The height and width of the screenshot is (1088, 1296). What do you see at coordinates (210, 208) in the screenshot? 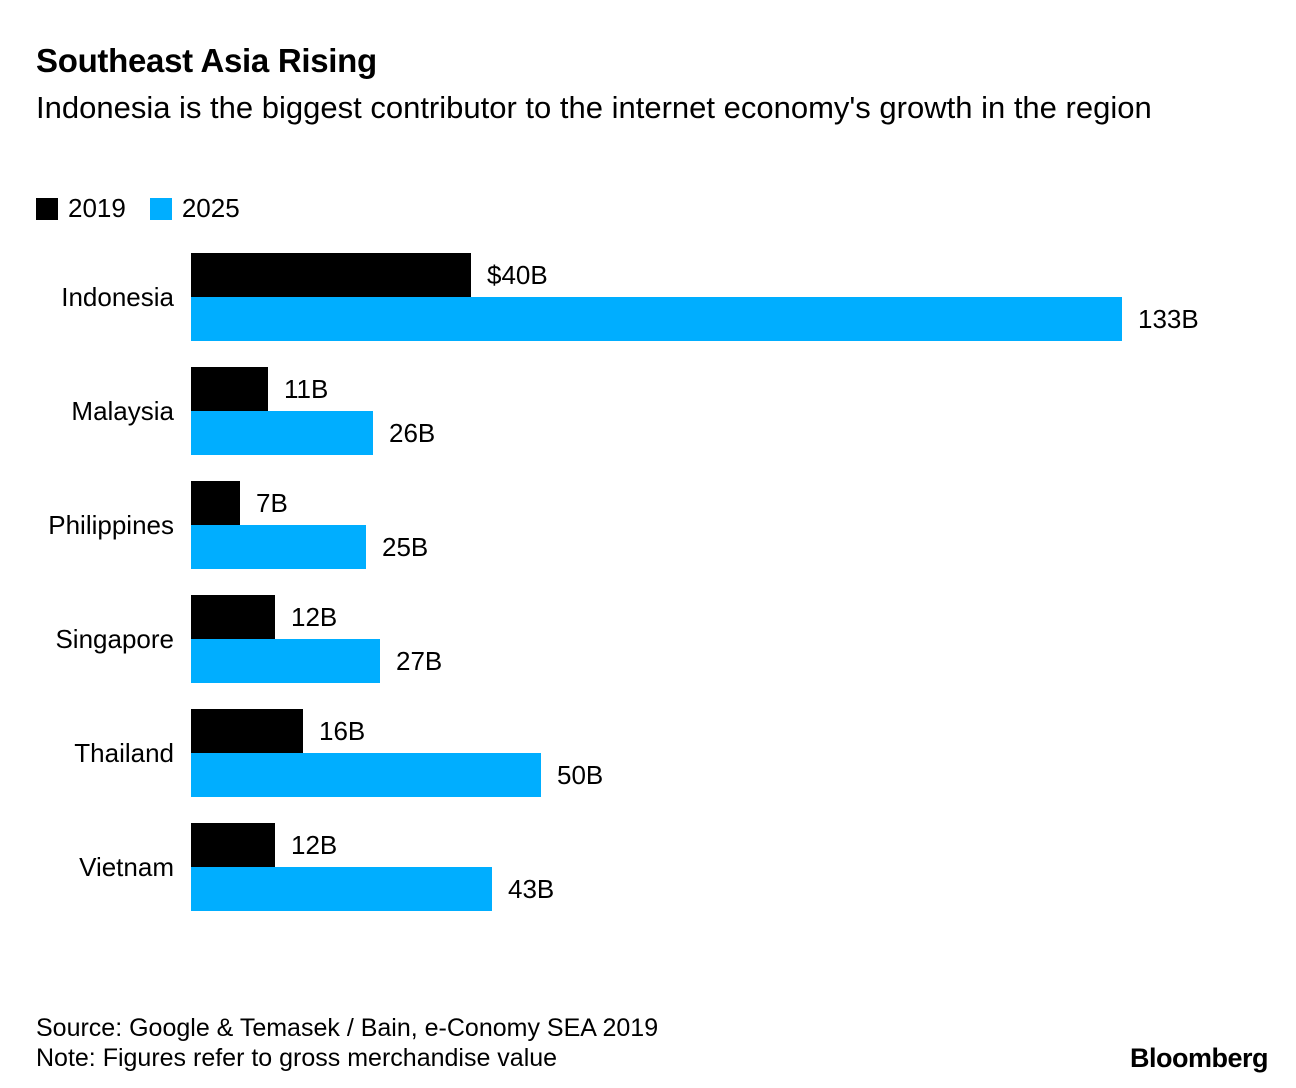
I see `legend-label-2025: 2025` at bounding box center [210, 208].